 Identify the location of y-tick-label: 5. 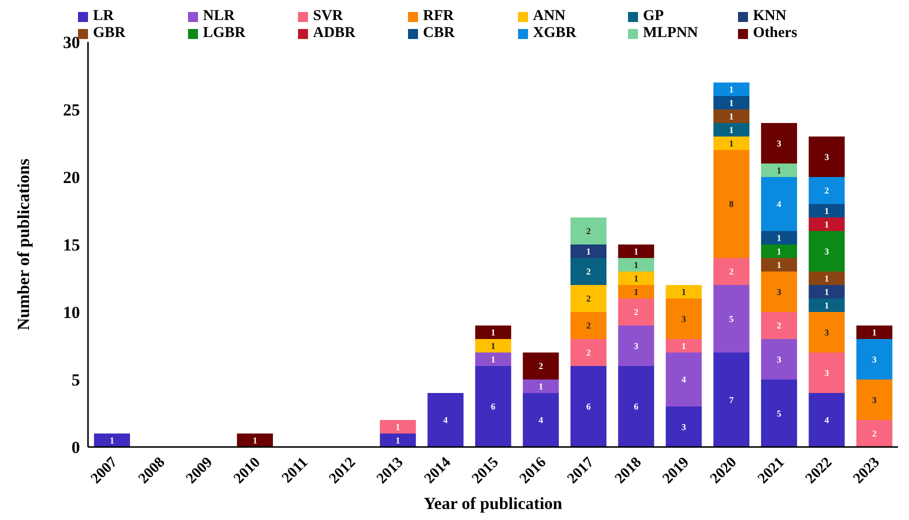
(76, 380).